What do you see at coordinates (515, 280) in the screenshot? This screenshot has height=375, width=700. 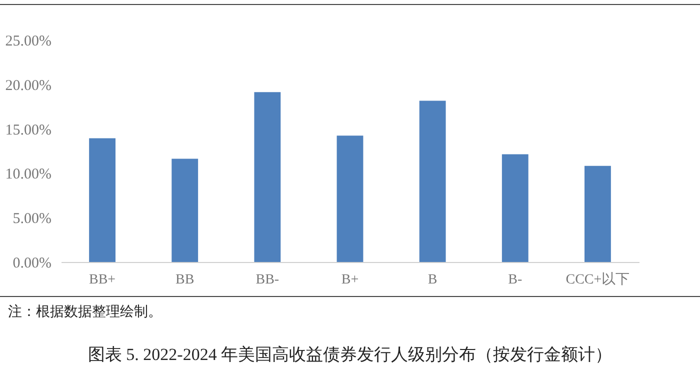 I see `x-tick-label: B-` at bounding box center [515, 280].